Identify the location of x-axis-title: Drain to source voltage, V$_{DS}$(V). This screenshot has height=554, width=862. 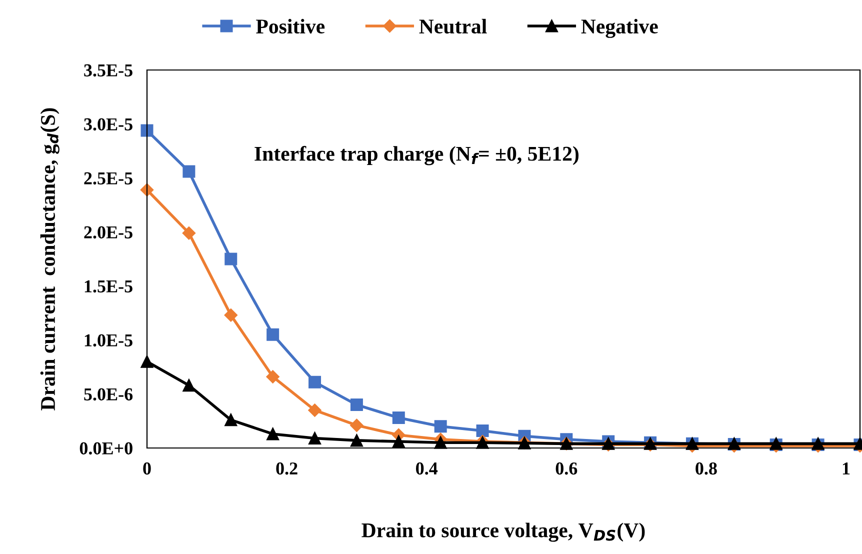
(503, 532).